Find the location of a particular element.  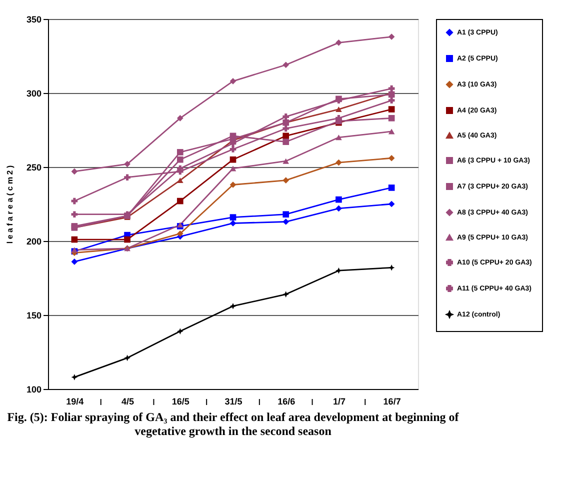

x-tick-label: 16/7 is located at coordinates (392, 401).